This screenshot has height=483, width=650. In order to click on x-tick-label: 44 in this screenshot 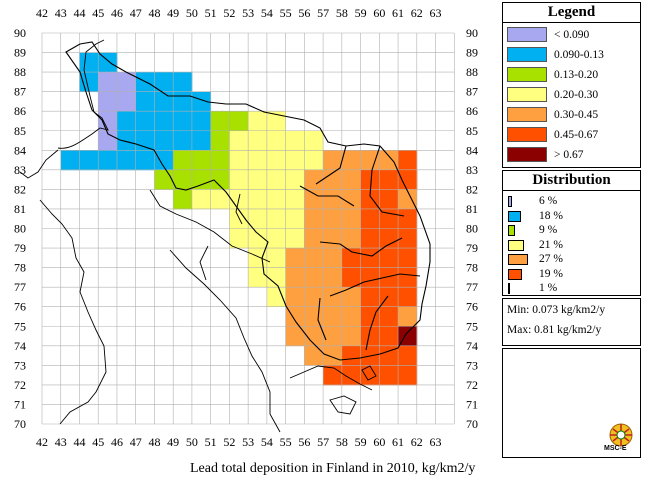, I will do `click(79, 442)`.